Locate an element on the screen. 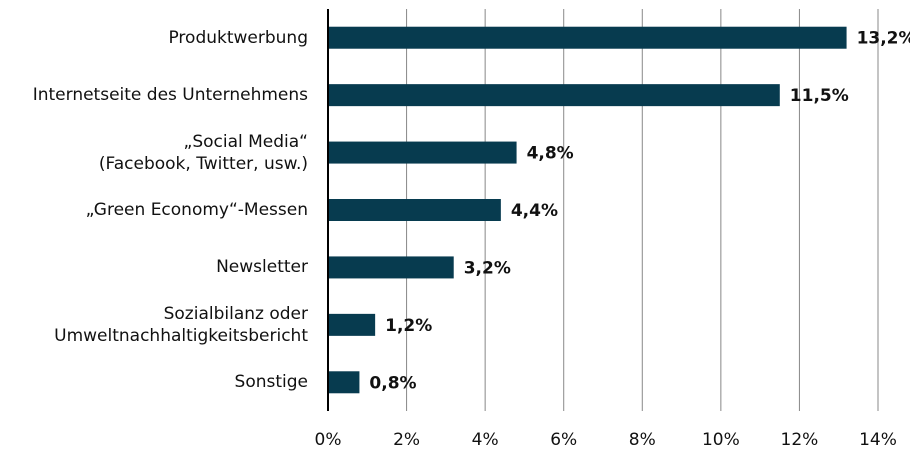 Image resolution: width=910 pixels, height=455 pixels. y-tick-label: Produktwerbung is located at coordinates (238, 37).